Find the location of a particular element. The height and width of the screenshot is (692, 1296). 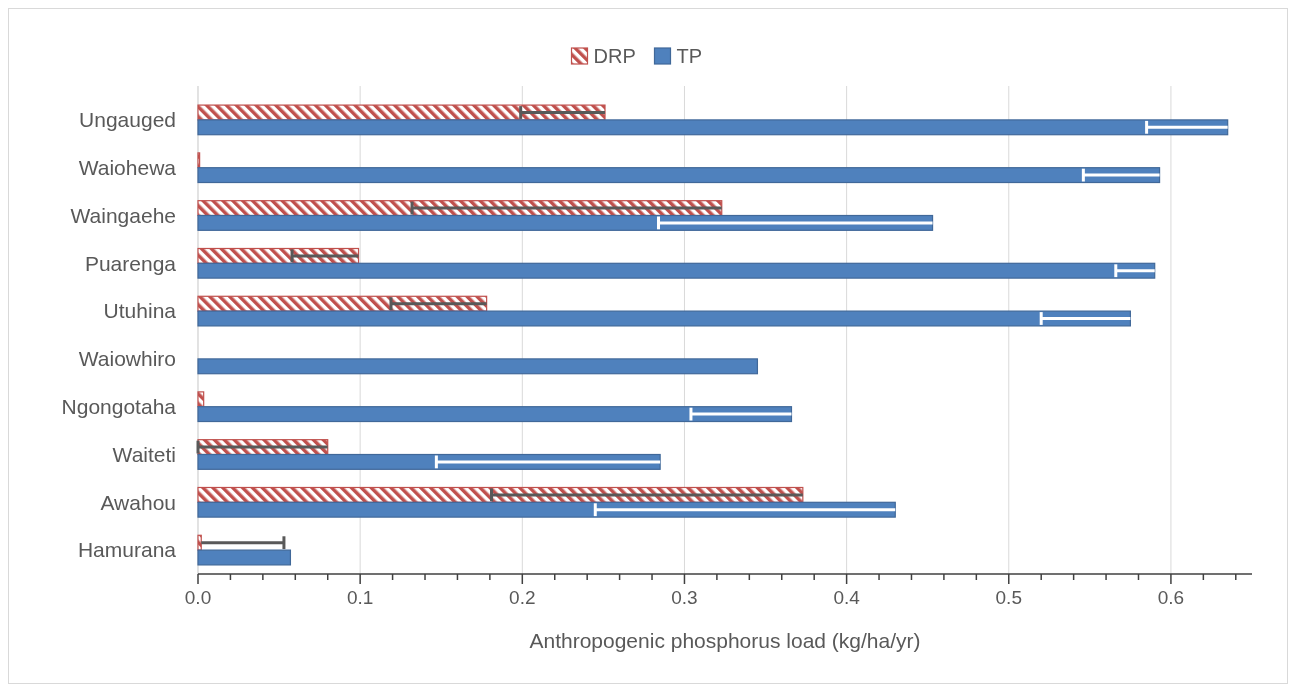

x-axis-title: Anthropogenic phosphorus load (kg/ha/yr) is located at coordinates (725, 640).